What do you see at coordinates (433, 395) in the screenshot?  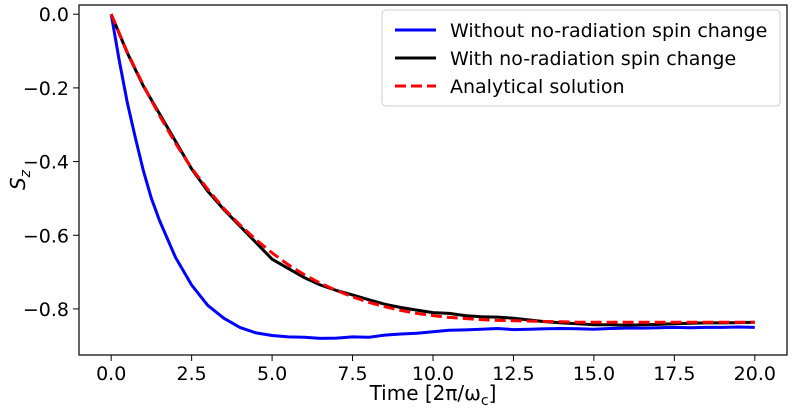 I see `x-axis-label: Time [2π/ωc]` at bounding box center [433, 395].